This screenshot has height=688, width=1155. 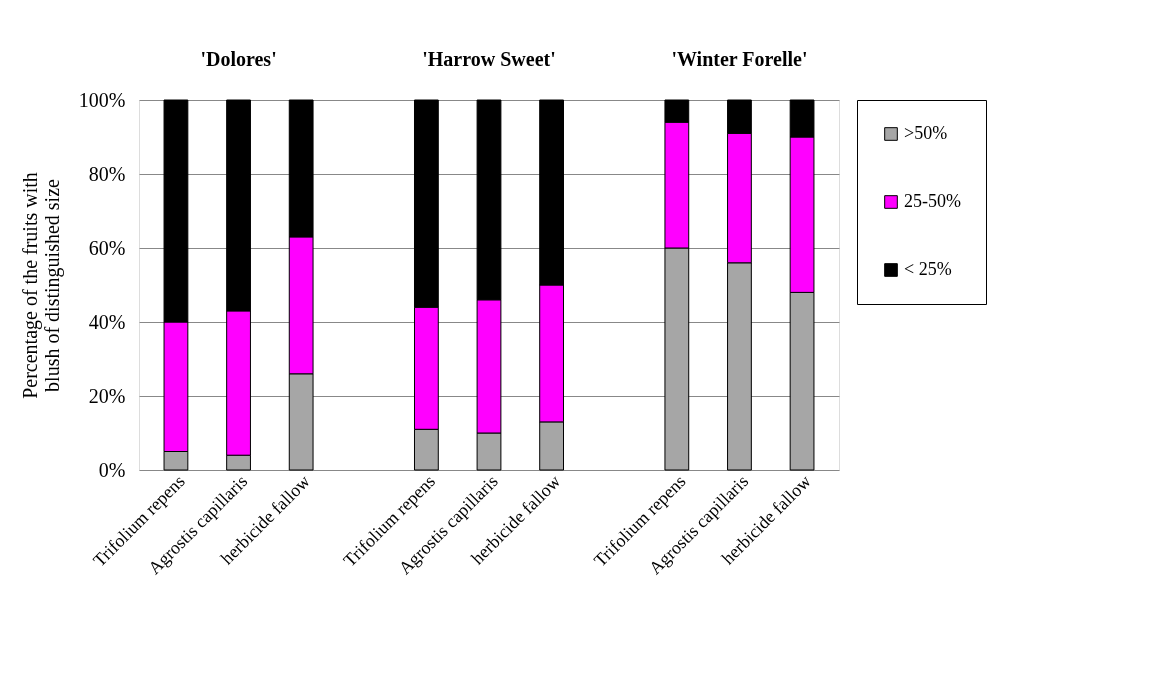 What do you see at coordinates (238, 59) in the screenshot?
I see `text: 'Dolores'` at bounding box center [238, 59].